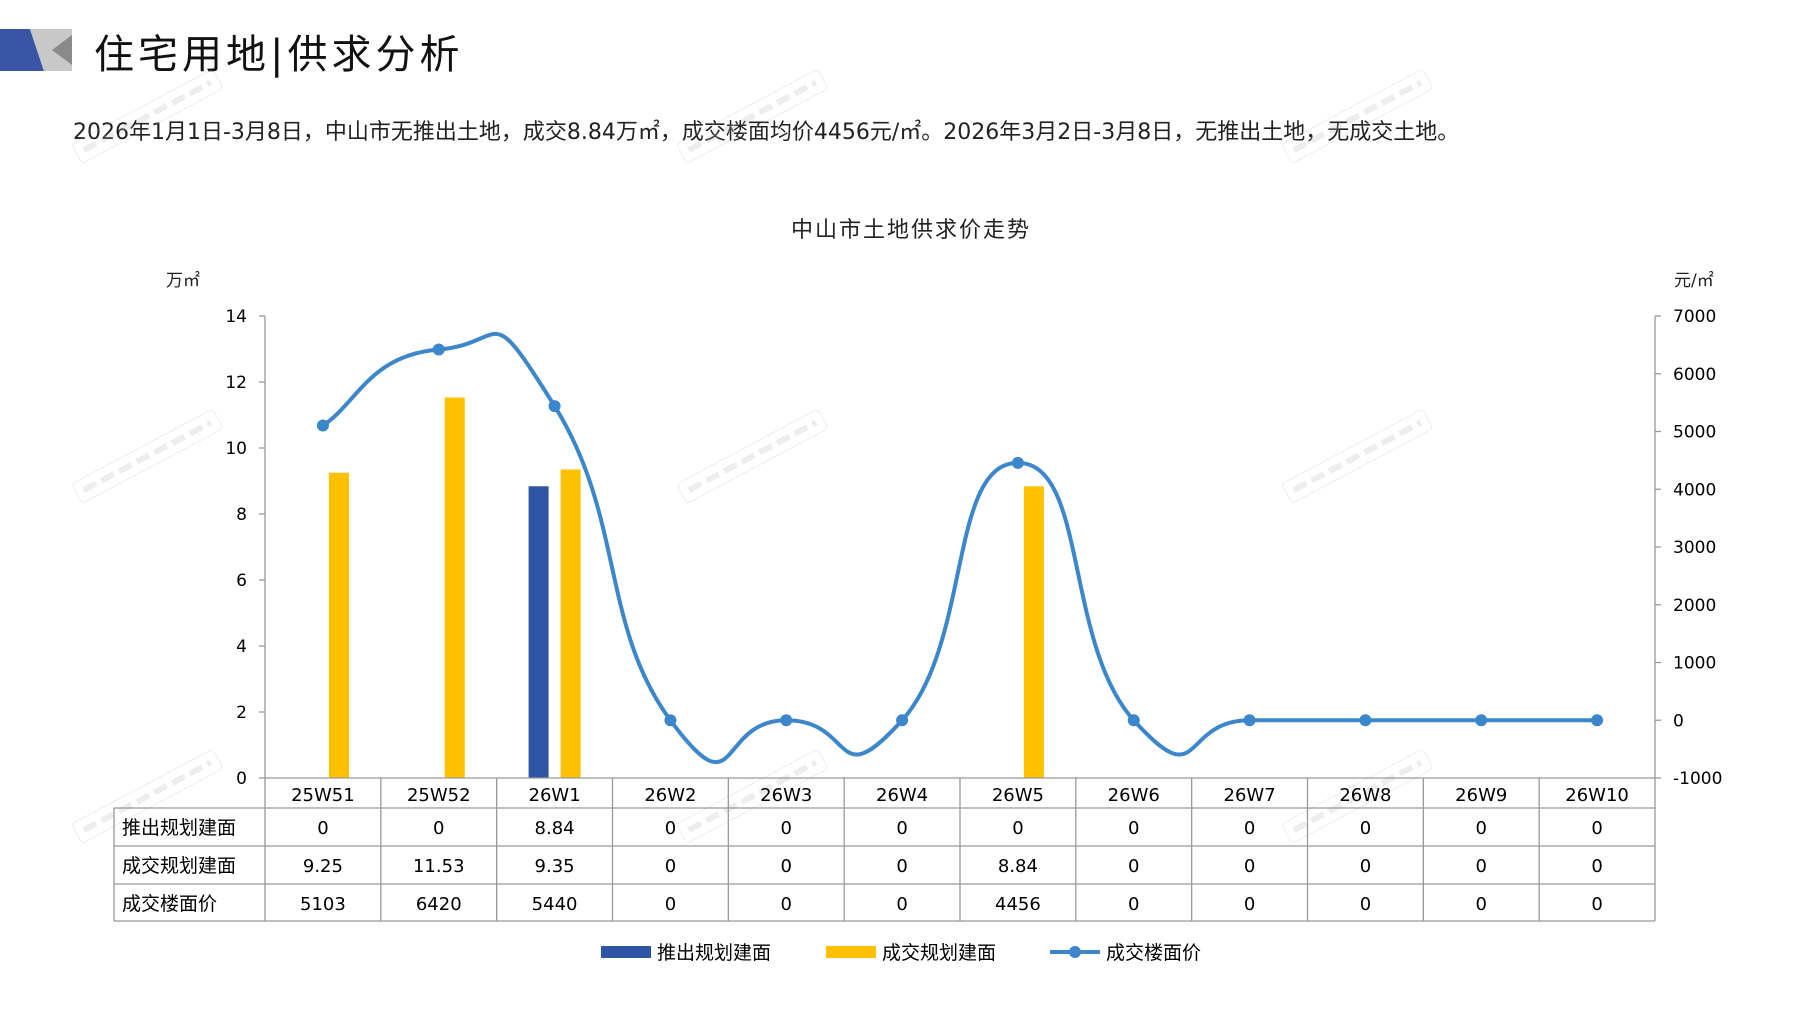  Describe the element at coordinates (179, 828) in the screenshot. I see `table-row-header: 推出规划建面` at that location.